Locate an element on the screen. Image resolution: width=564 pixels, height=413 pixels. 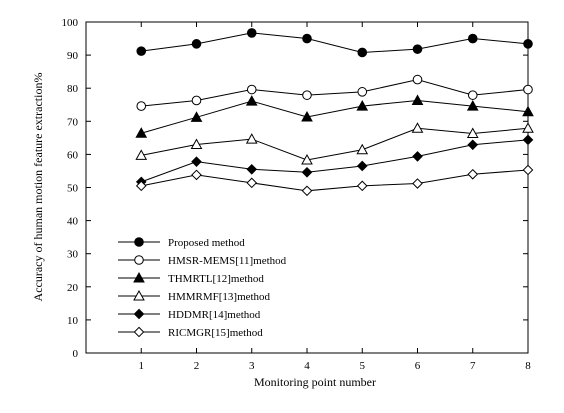
y-tick-label: 10 is located at coordinates (73, 321).